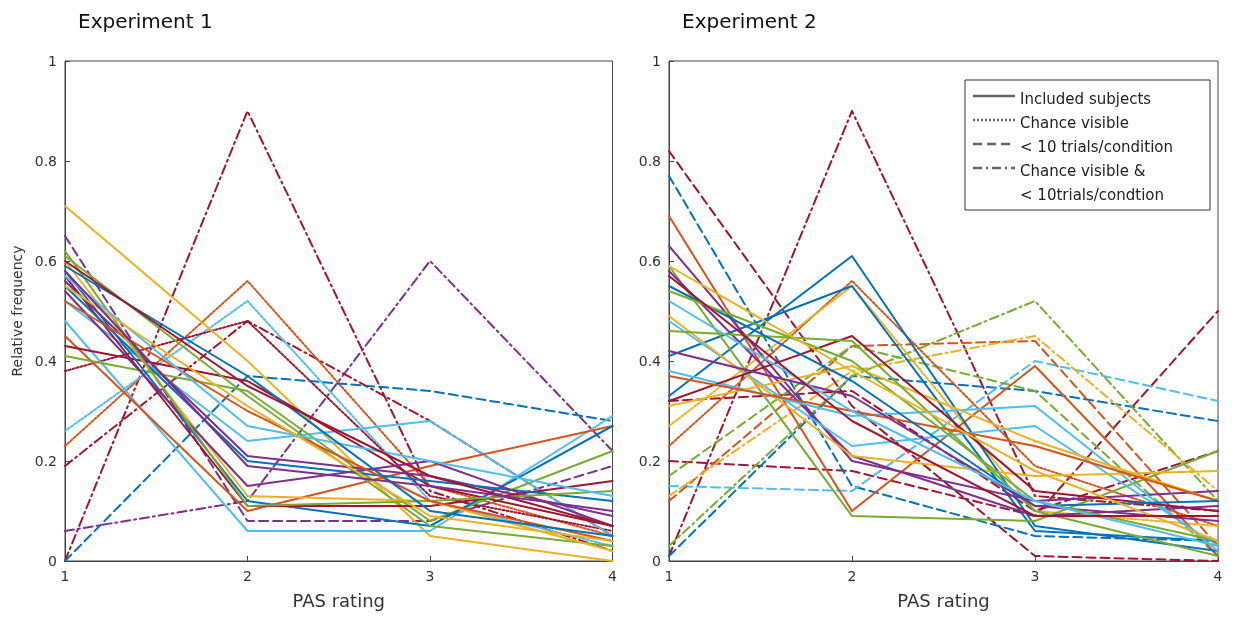 This screenshot has width=1235, height=621. I want to click on legend-label: Chance visible & < 10trials/condtion, so click(1092, 183).